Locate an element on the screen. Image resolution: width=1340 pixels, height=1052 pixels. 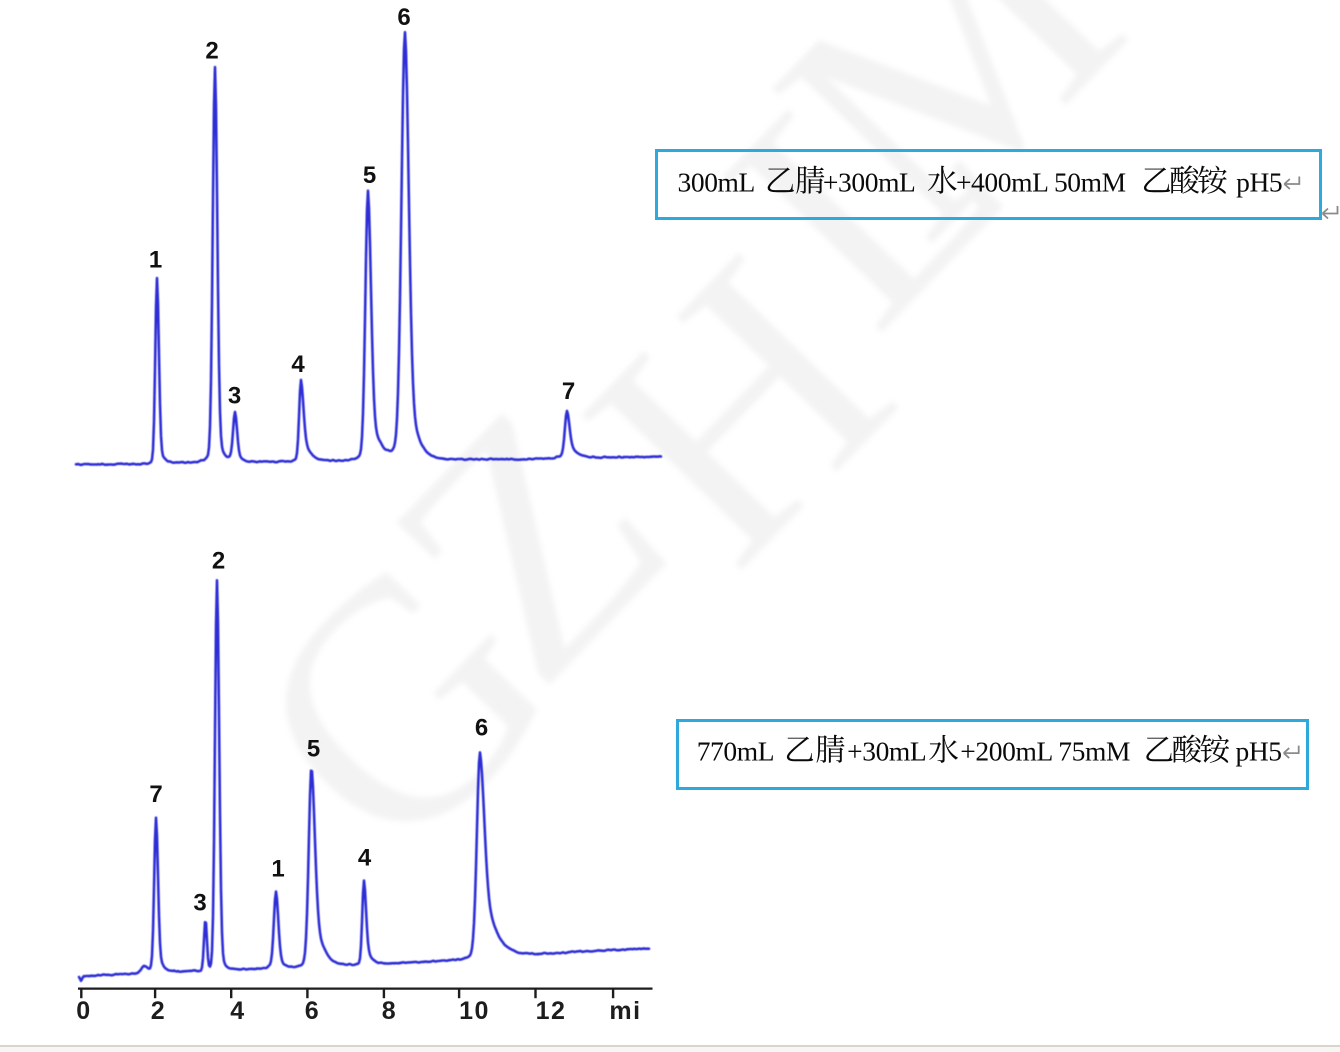
svg-text: 300mL is located at coordinates (719, 181).